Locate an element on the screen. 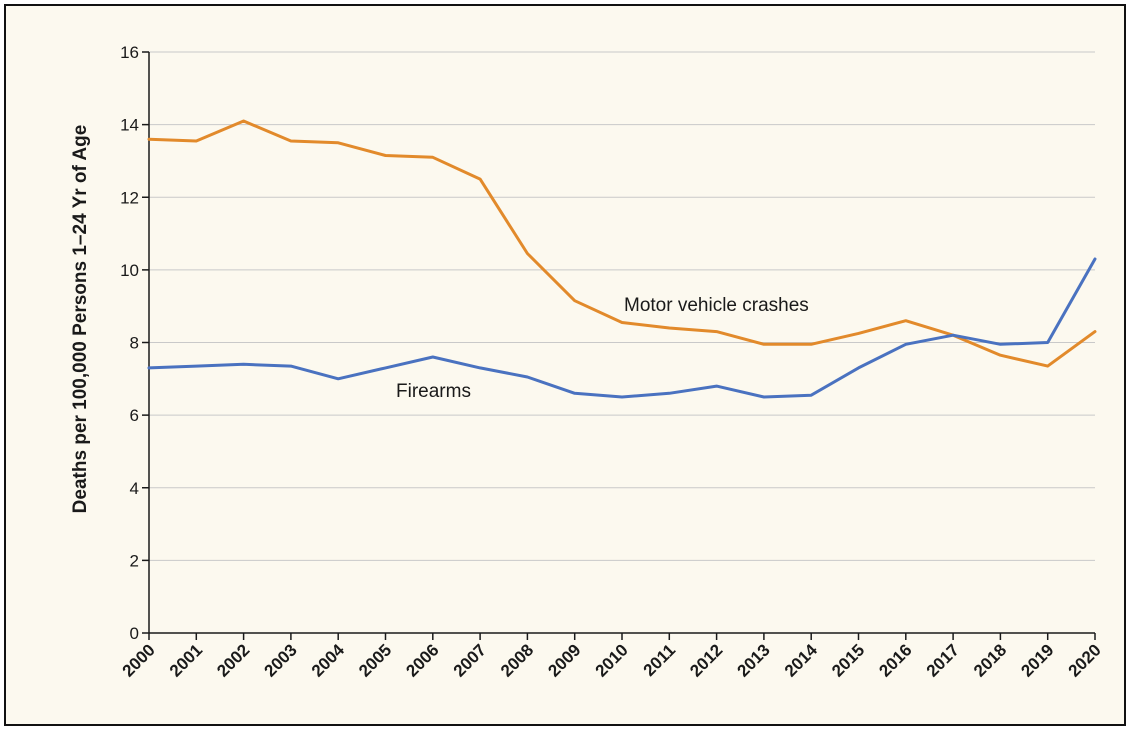 Image resolution: width=1134 pixels, height=732 pixels. y-tick-label-2: 2 is located at coordinates (134, 560).